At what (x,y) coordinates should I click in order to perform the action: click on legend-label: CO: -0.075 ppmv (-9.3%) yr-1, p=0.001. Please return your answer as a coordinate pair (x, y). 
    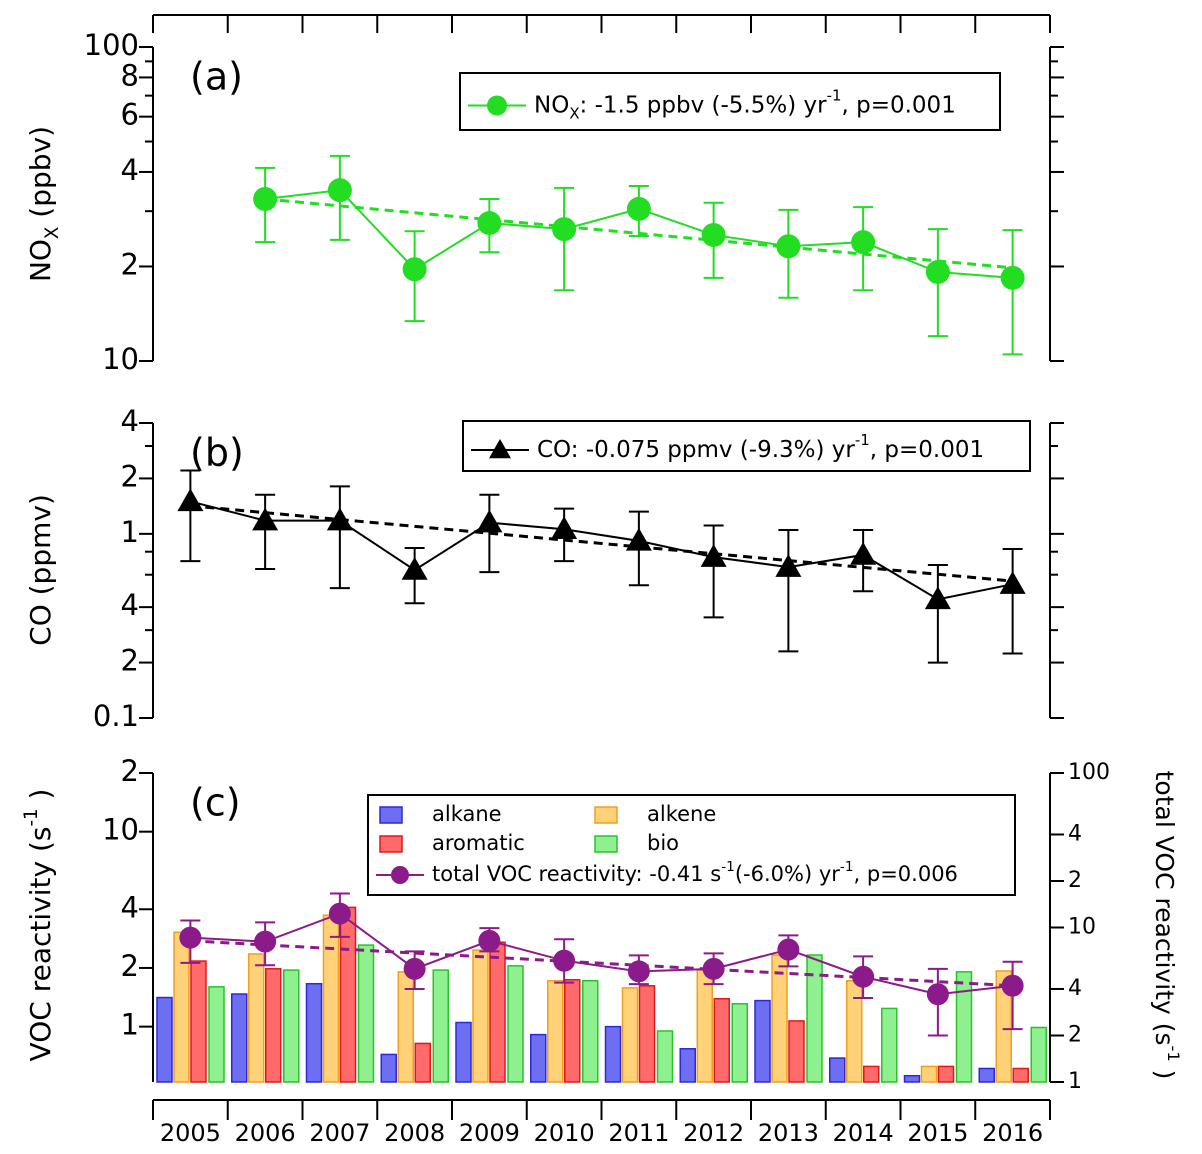
    Looking at the image, I should click on (760, 447).